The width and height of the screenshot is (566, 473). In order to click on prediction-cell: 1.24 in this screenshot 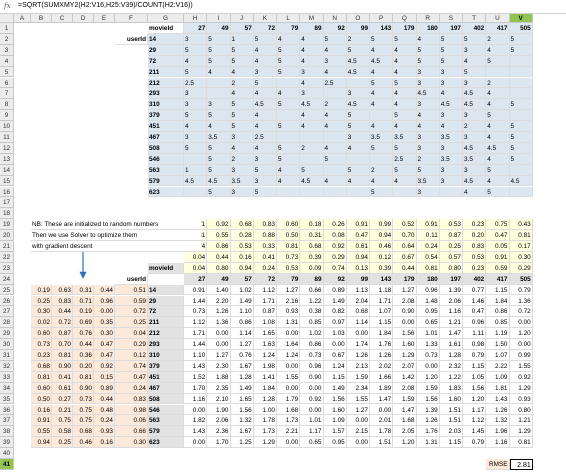, I will do `click(335, 366)`.